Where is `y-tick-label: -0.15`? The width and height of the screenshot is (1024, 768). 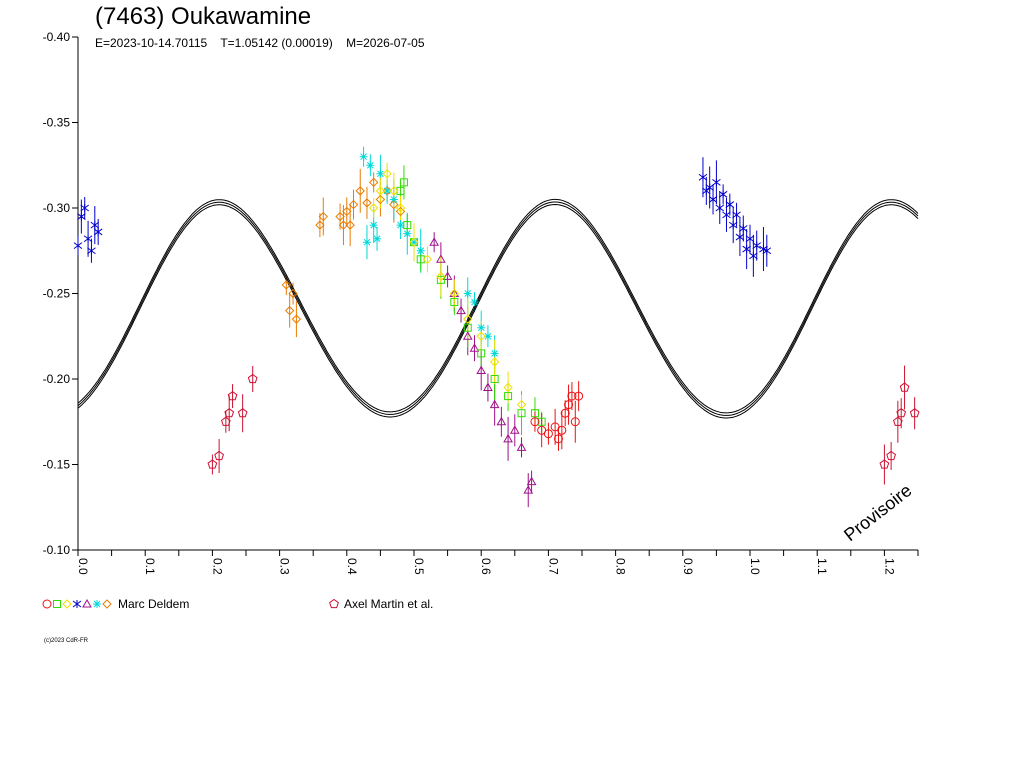 y-tick-label: -0.15 is located at coordinates (57, 465).